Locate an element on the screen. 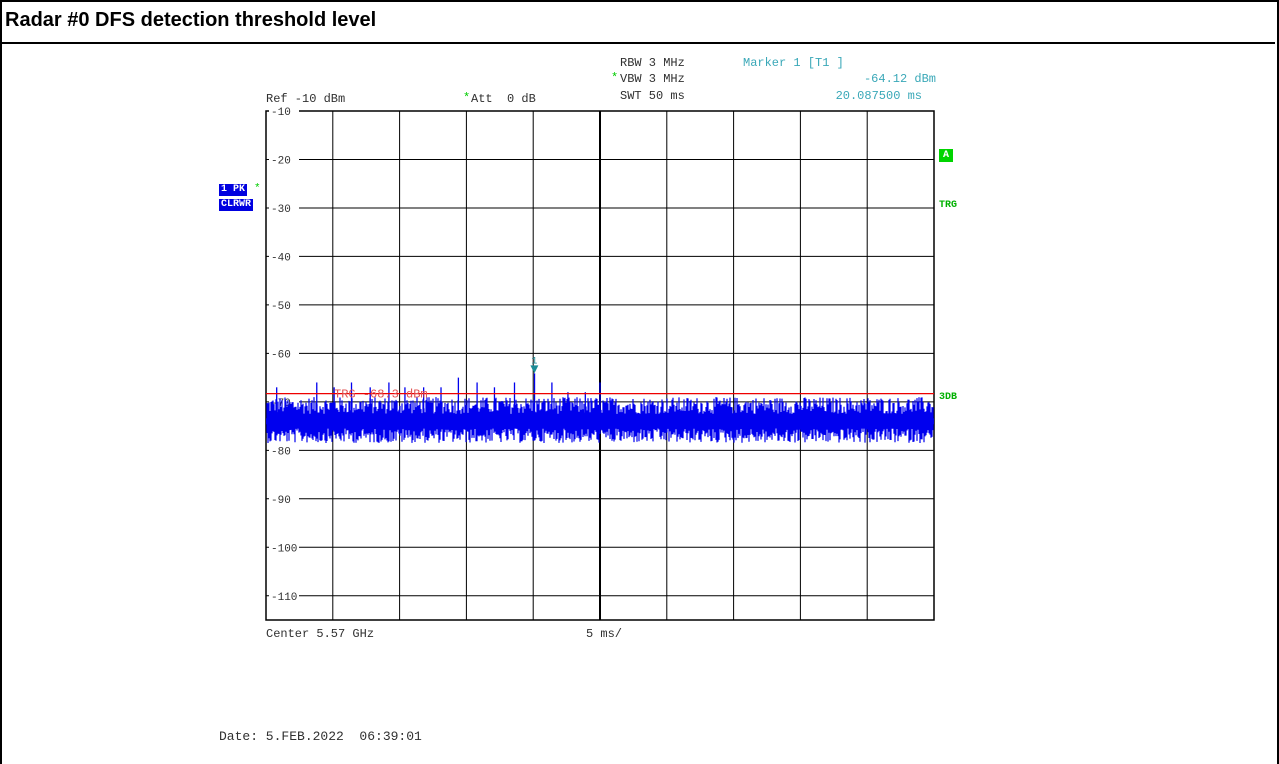 The image size is (1279, 764). y-tick-label: -90 is located at coordinates (281, 501).